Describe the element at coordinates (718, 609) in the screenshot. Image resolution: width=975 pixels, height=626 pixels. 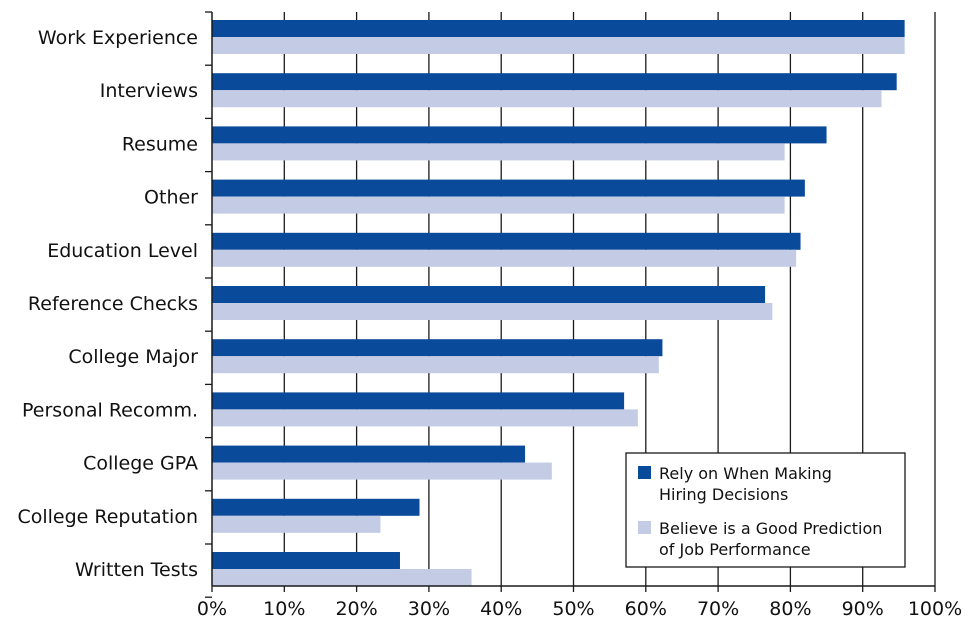
I see `x-tick-label: 70%` at that location.